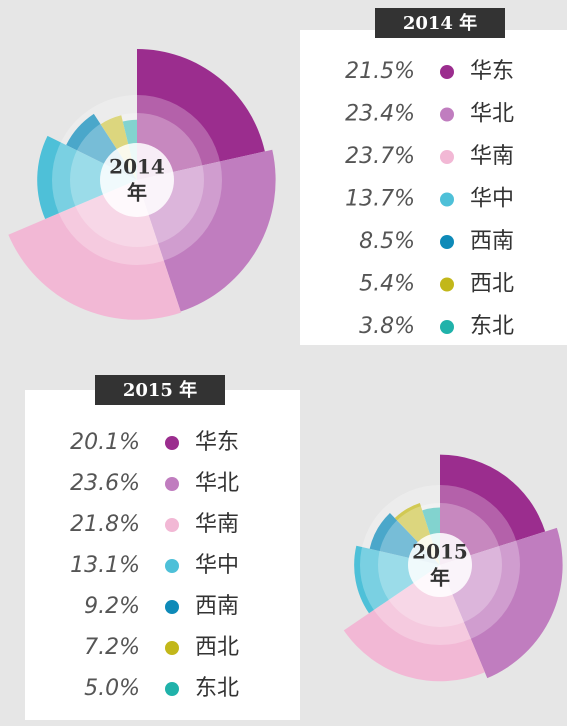  Describe the element at coordinates (387, 326) in the screenshot. I see `legend-value: 3.8%` at that location.